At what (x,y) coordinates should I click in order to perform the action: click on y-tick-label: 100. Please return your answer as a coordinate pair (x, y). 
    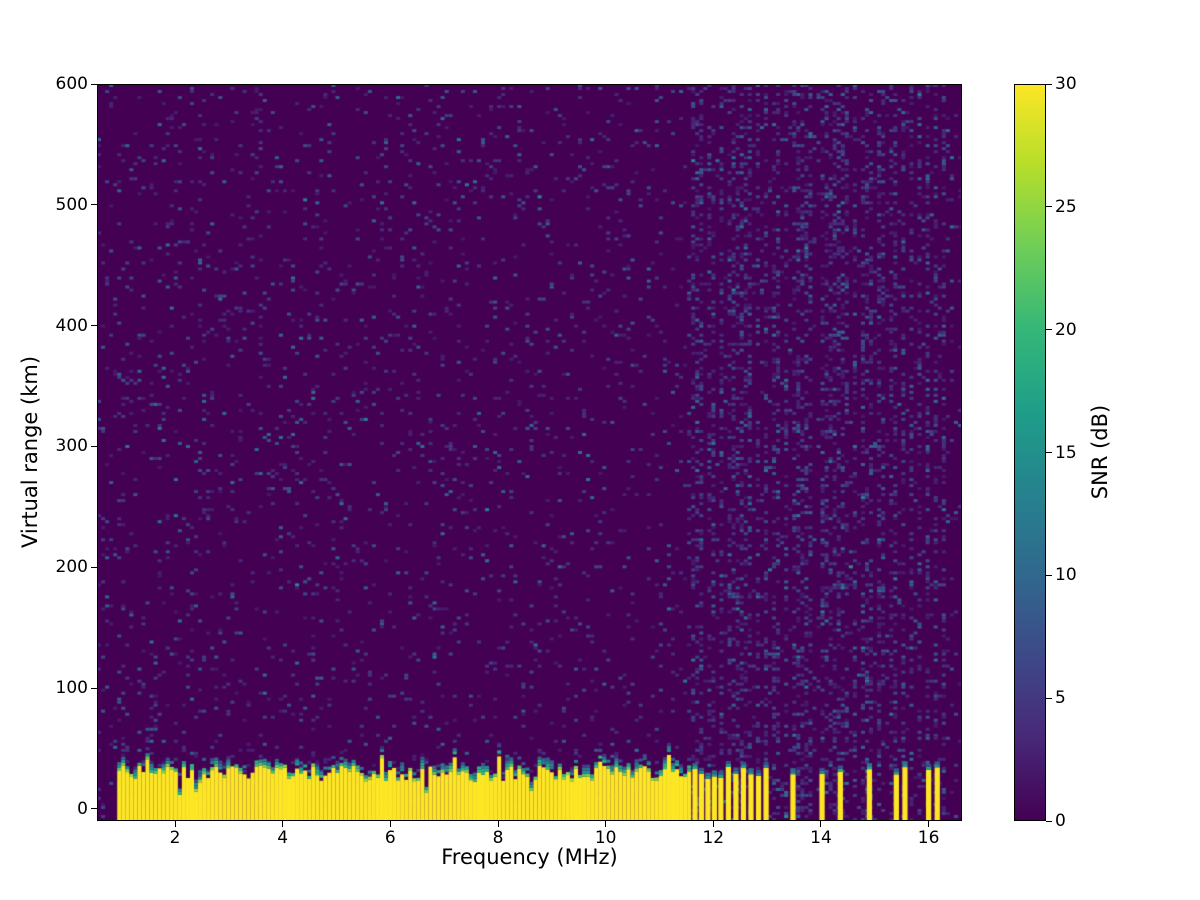
    Looking at the image, I should click on (71, 688).